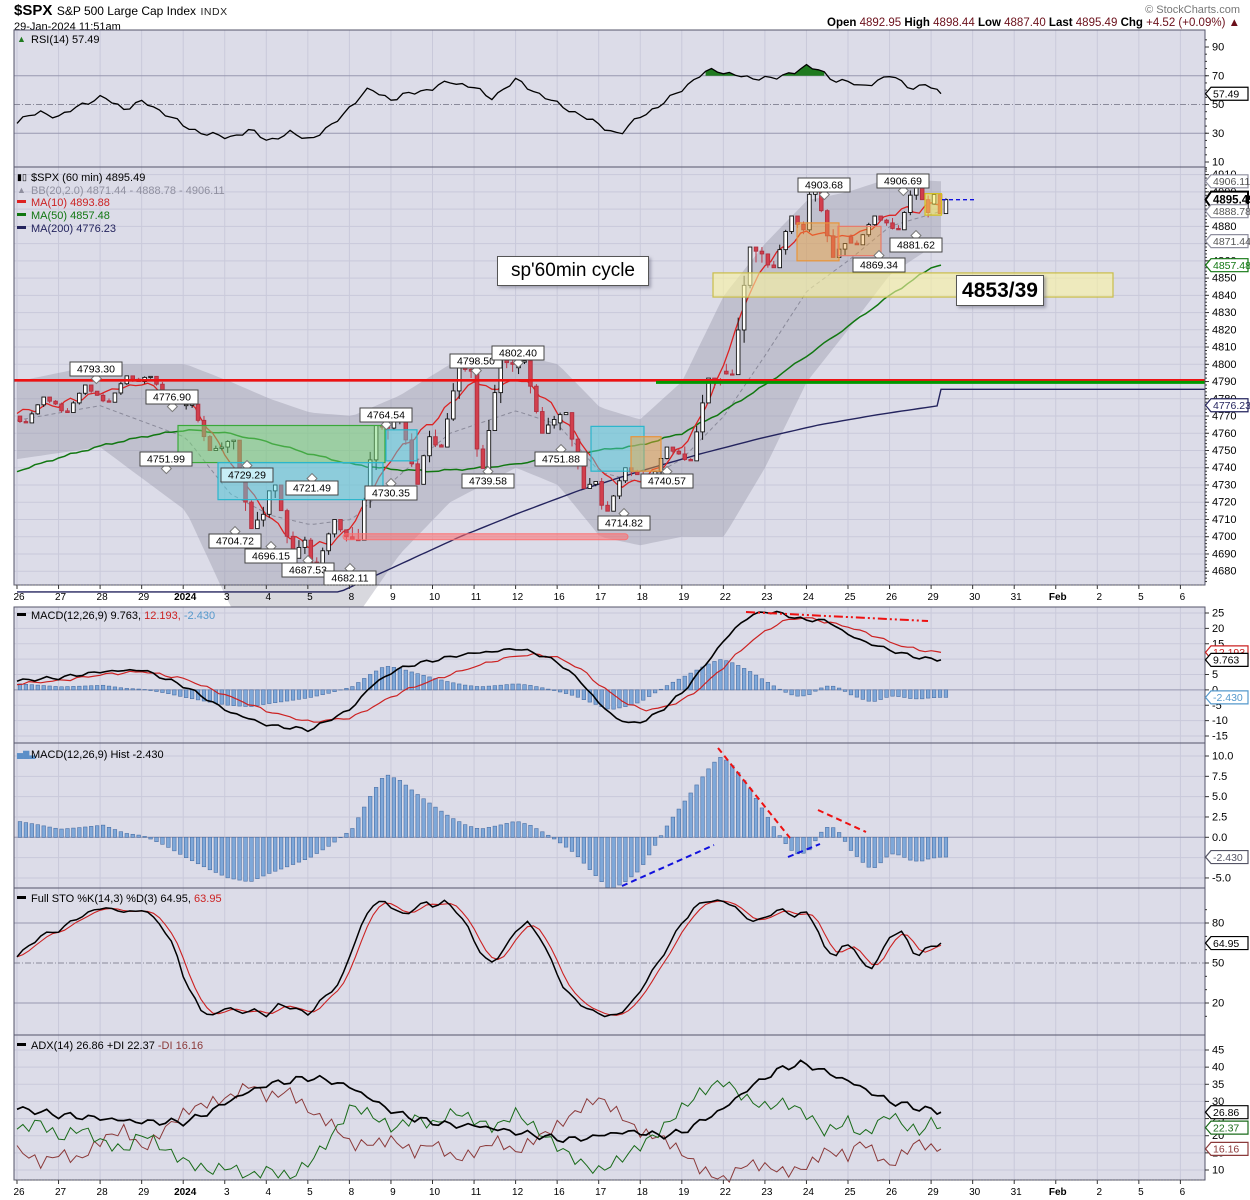 The image size is (1250, 1200). Describe the element at coordinates (1224, 296) in the screenshot. I see `svg-text: 4840` at that location.